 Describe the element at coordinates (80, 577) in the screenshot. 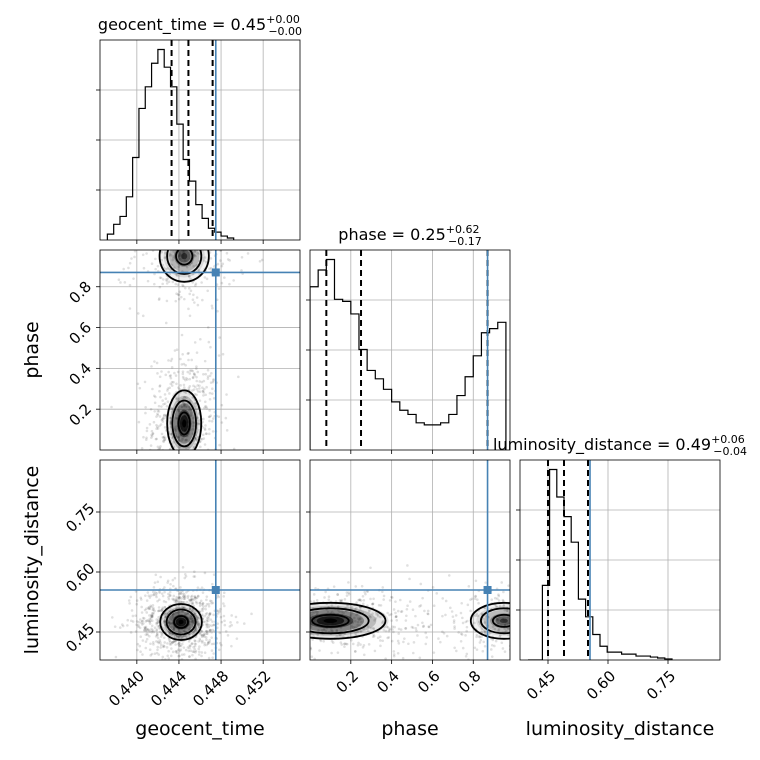

I see `y-tick-label-luminosity_distance: 0.60` at that location.